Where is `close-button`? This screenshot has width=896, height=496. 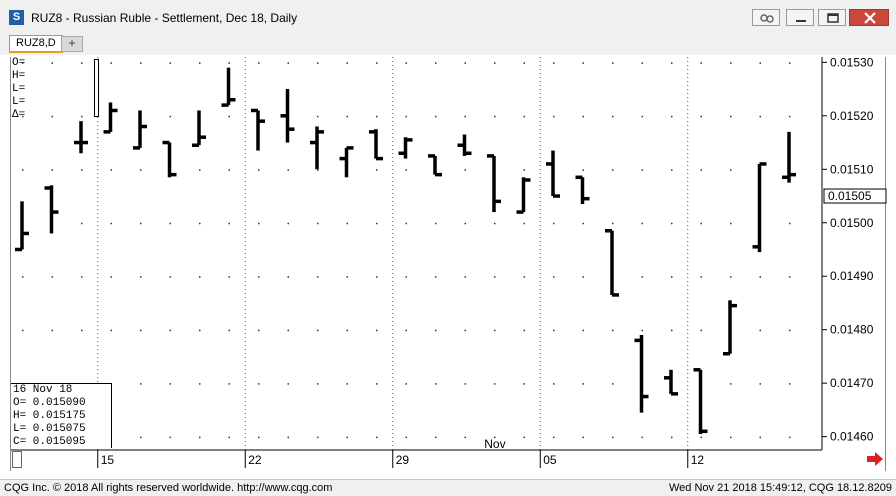 close-button is located at coordinates (869, 17).